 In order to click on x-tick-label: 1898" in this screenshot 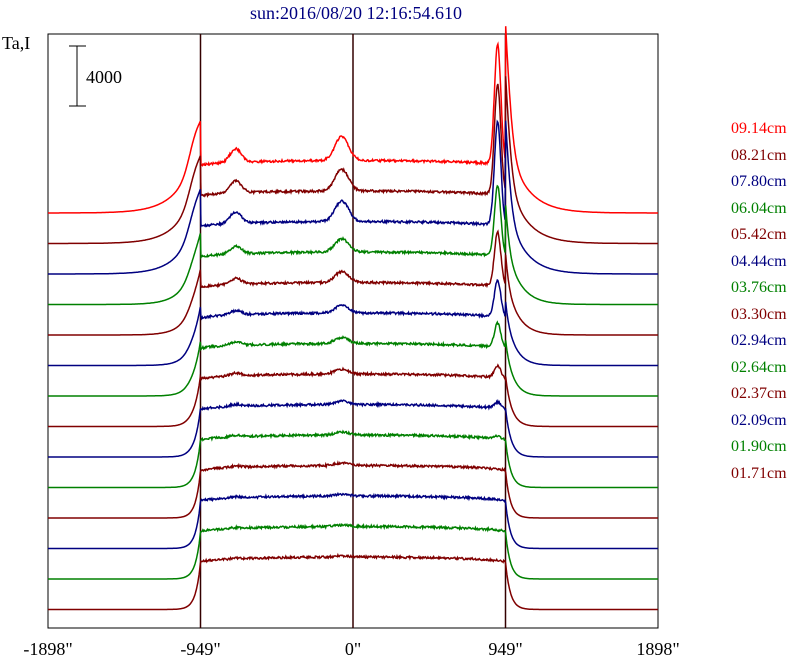, I will do `click(657, 649)`.